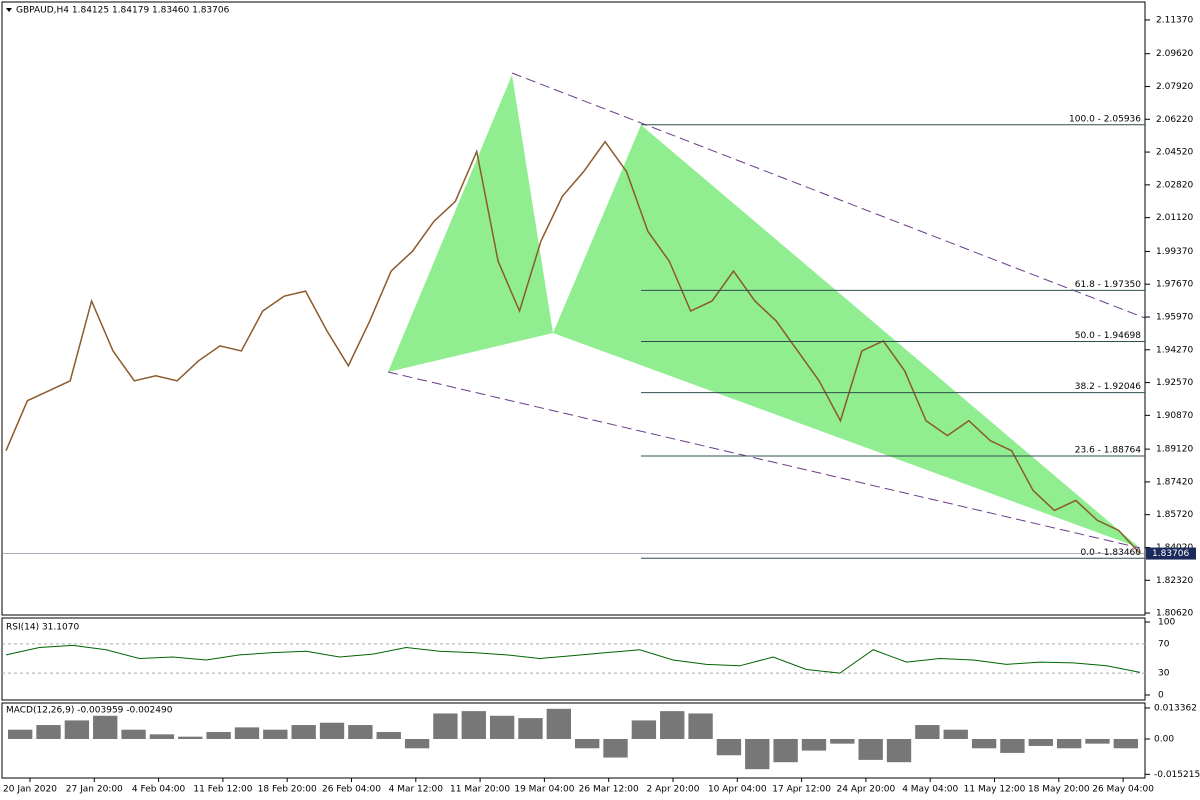 The image size is (1200, 800). I want to click on price-tick-label: 1.82320, so click(1174, 581).